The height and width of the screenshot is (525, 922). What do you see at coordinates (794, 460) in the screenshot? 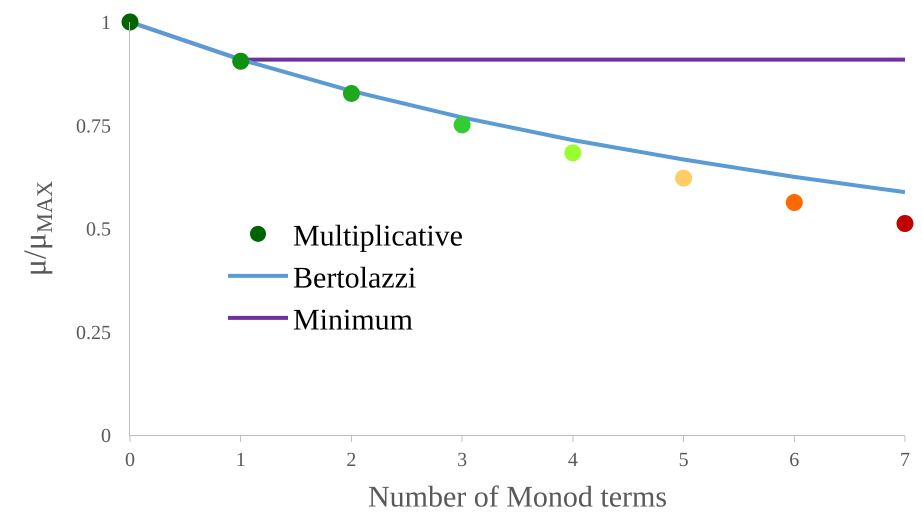
I see `x-tick-label: 6` at bounding box center [794, 460].